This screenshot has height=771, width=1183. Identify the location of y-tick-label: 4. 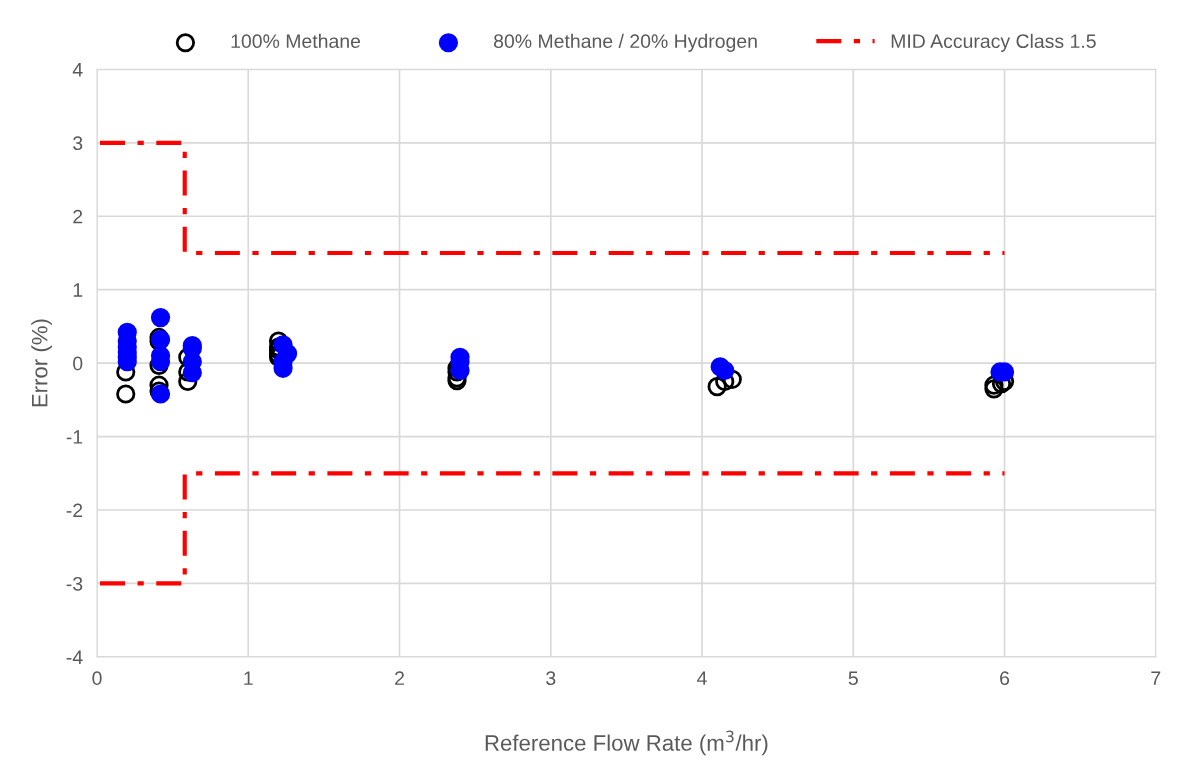
(77, 70).